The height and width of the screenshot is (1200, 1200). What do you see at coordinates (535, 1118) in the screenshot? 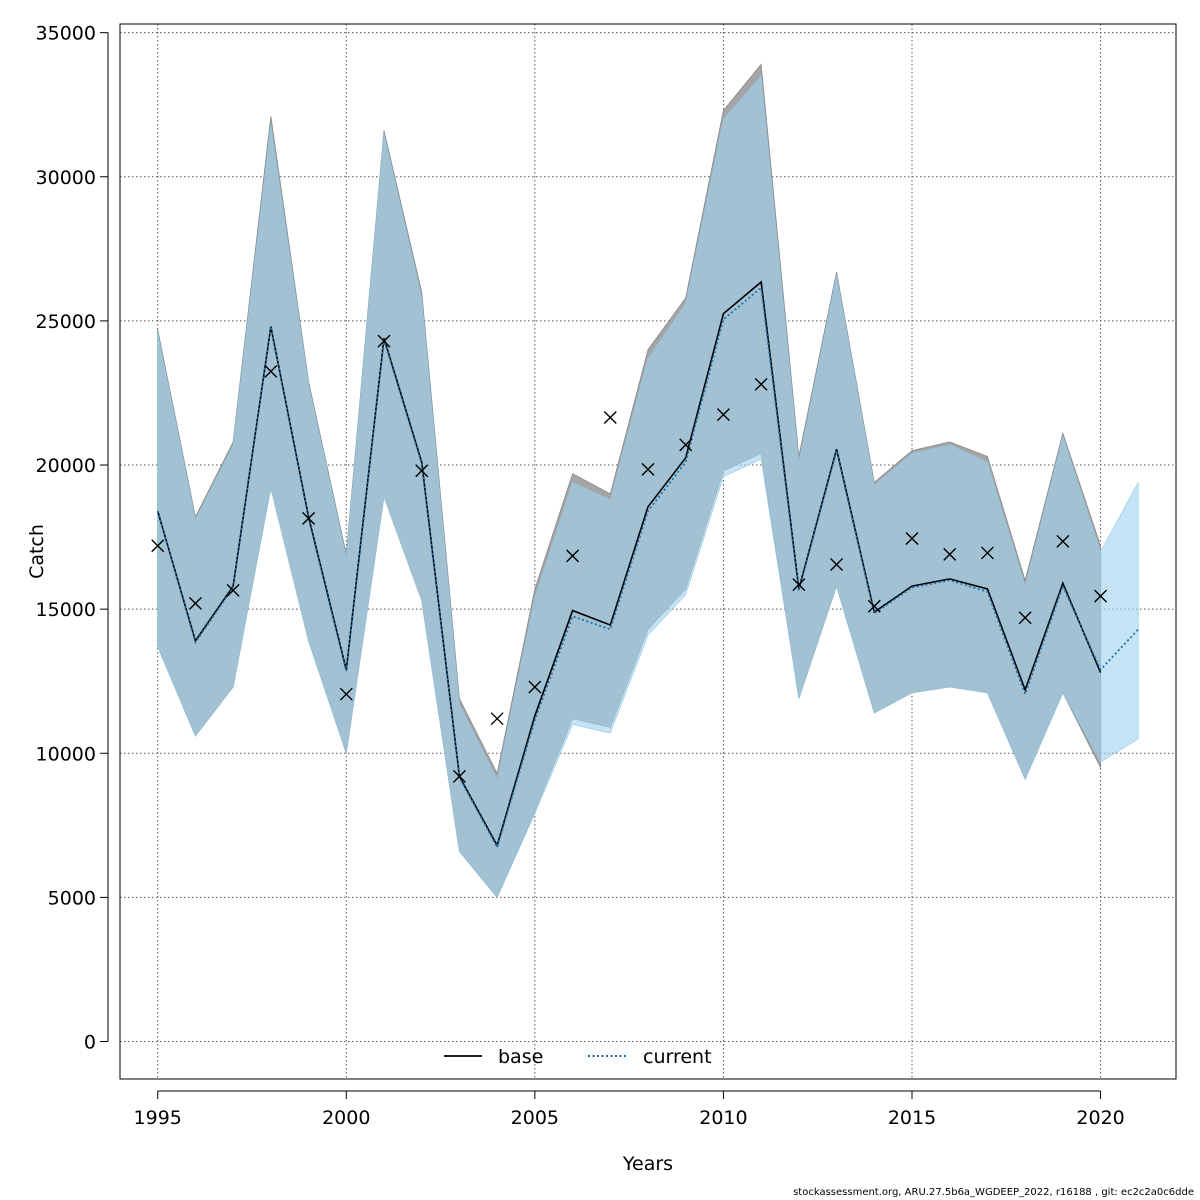
I see `x-tick-label-2005: 2005` at bounding box center [535, 1118].